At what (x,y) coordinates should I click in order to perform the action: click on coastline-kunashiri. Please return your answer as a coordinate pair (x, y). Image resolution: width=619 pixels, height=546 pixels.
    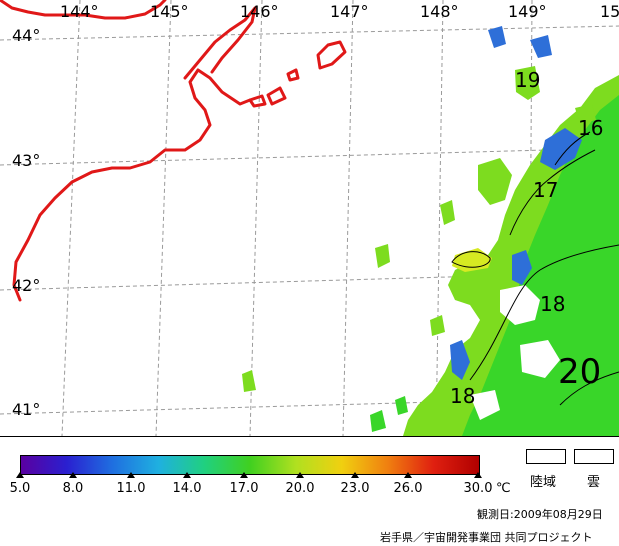
    Looking at the image, I should click on (220, 43).